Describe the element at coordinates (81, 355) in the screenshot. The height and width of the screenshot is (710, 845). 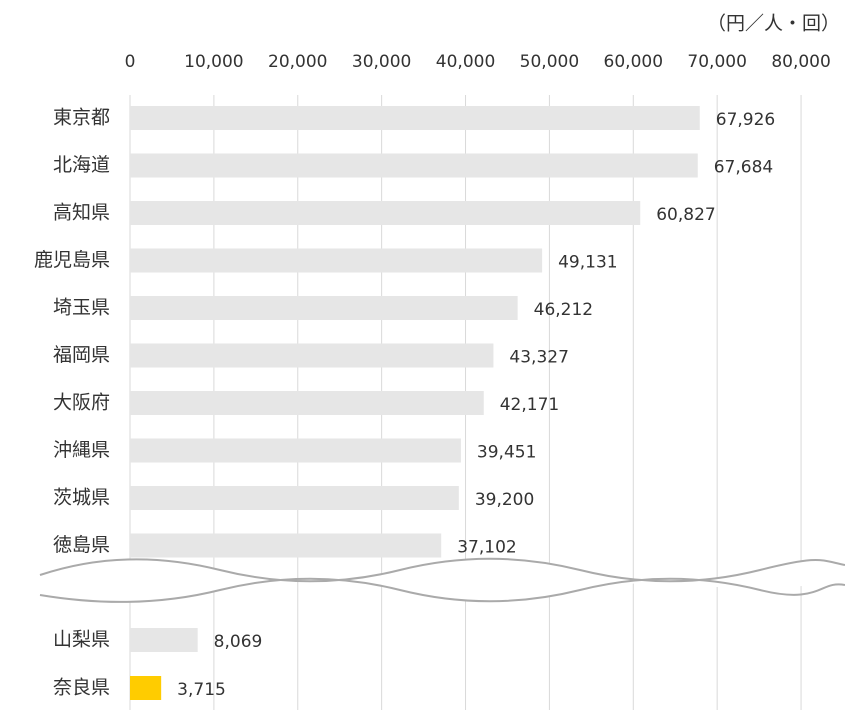
I see `category-label: 福岡県` at that location.